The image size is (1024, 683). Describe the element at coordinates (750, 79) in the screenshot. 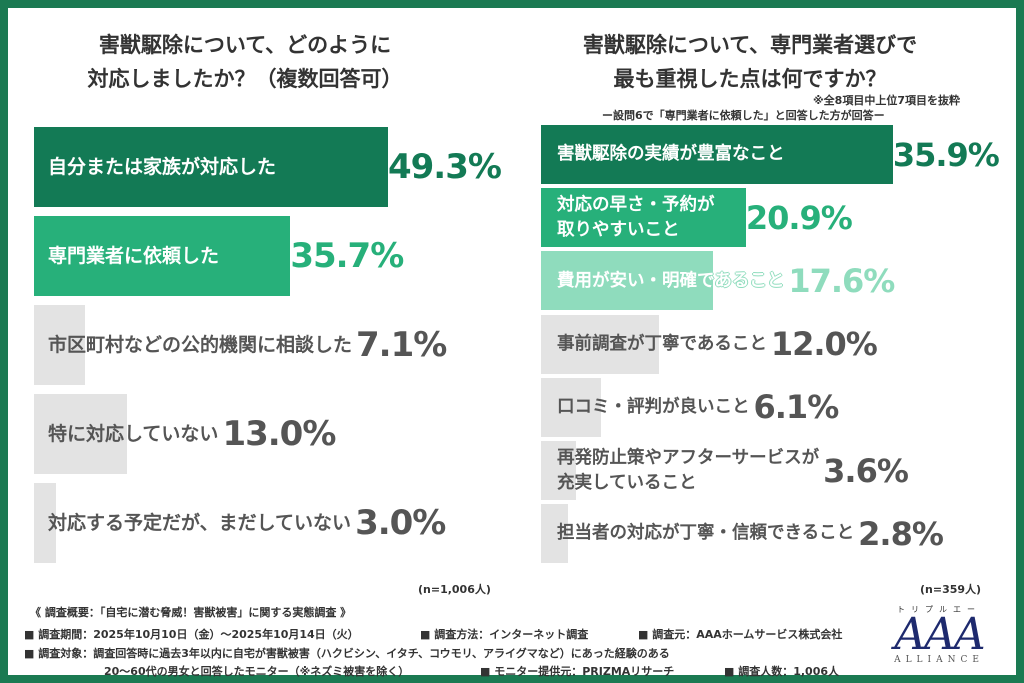

I see `title-line: 最も重視した点は何ですか？` at that location.